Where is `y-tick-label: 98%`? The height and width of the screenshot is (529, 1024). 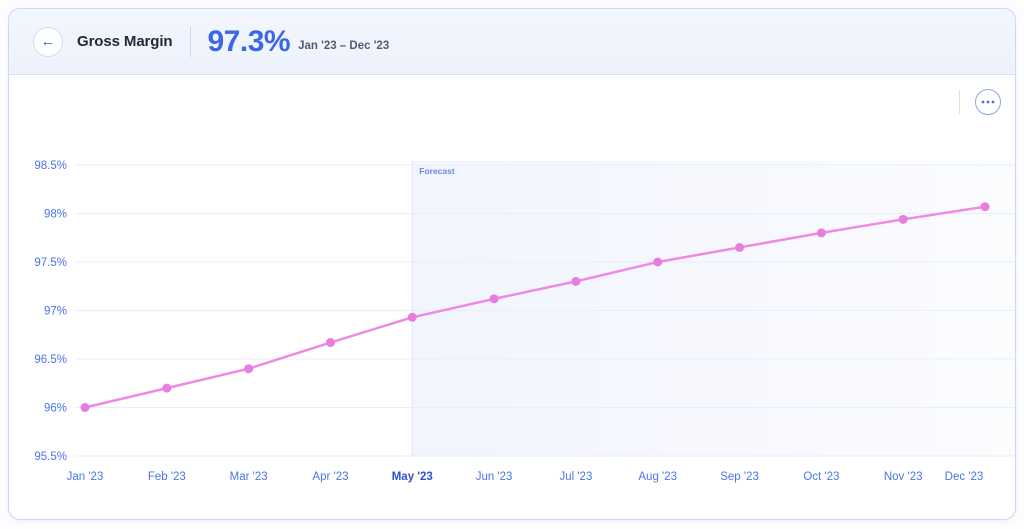 y-tick-label: 98% is located at coordinates (55, 215).